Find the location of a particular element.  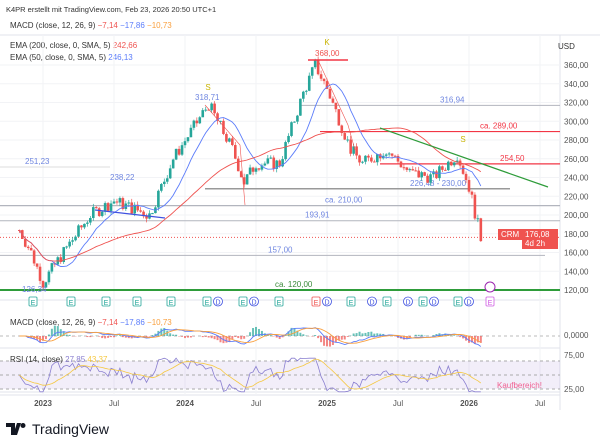

macd-pane-signal: −17,86 is located at coordinates (132, 322).